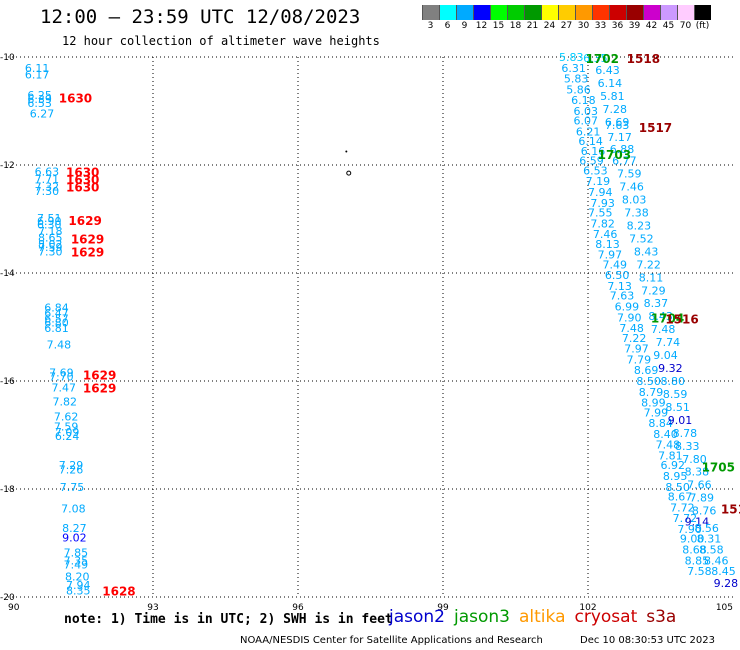 The image size is (740, 650). I want to click on pass-time-label: 1704, so click(667, 318).